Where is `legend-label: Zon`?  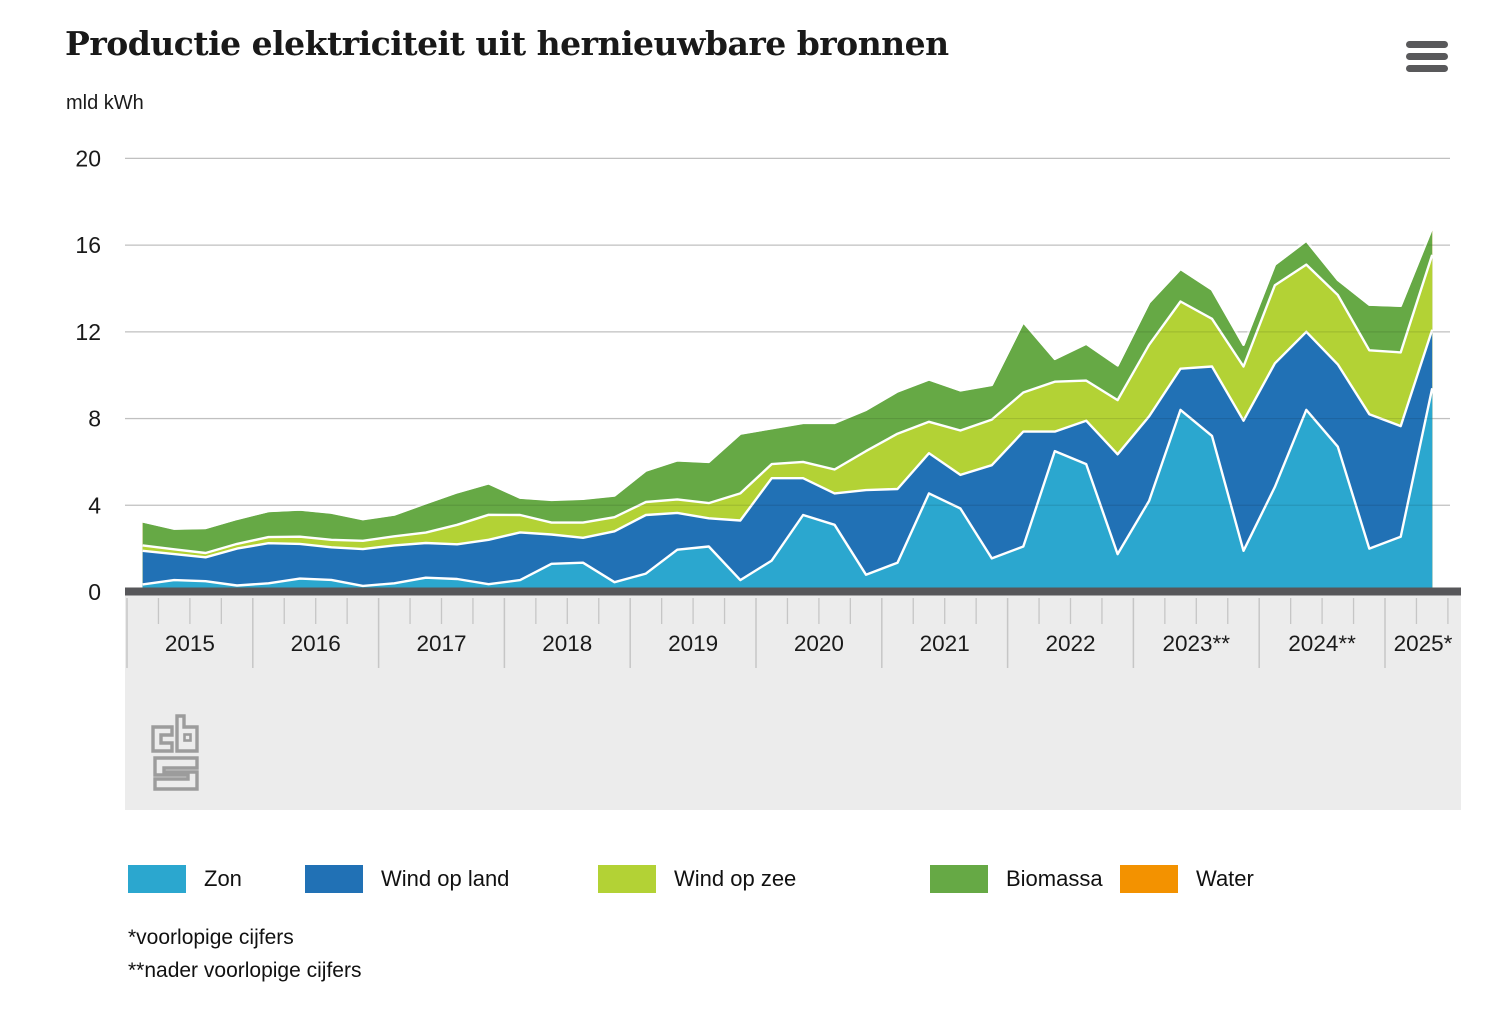
legend-label: Zon is located at coordinates (223, 878).